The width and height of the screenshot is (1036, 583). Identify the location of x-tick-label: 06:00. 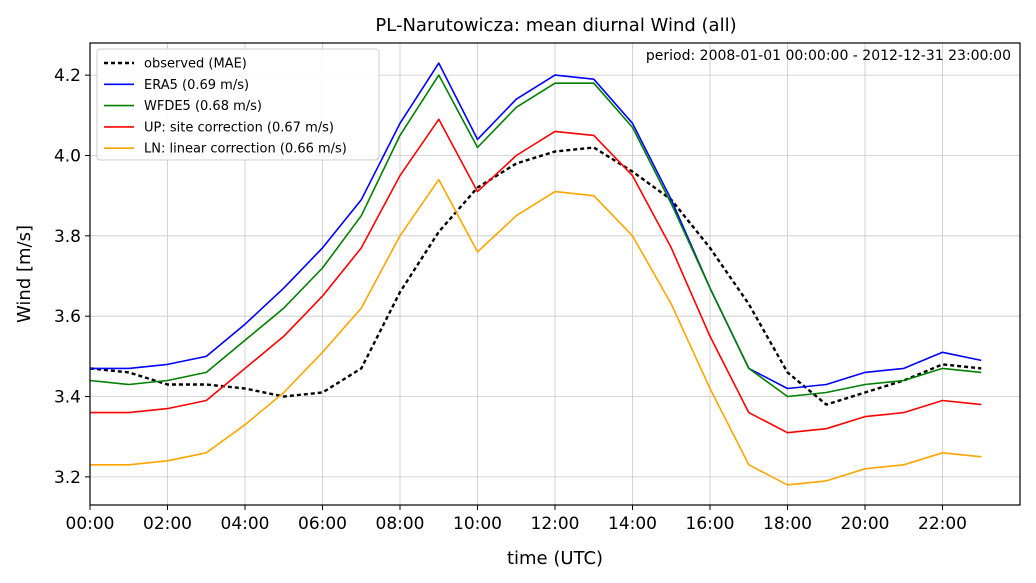
(322, 524).